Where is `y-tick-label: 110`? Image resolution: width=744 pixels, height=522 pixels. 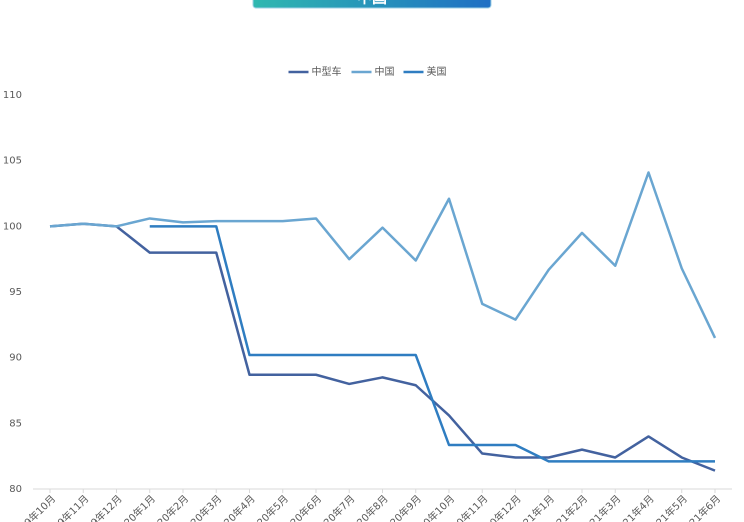
y-tick-label: 110 is located at coordinates (12, 95).